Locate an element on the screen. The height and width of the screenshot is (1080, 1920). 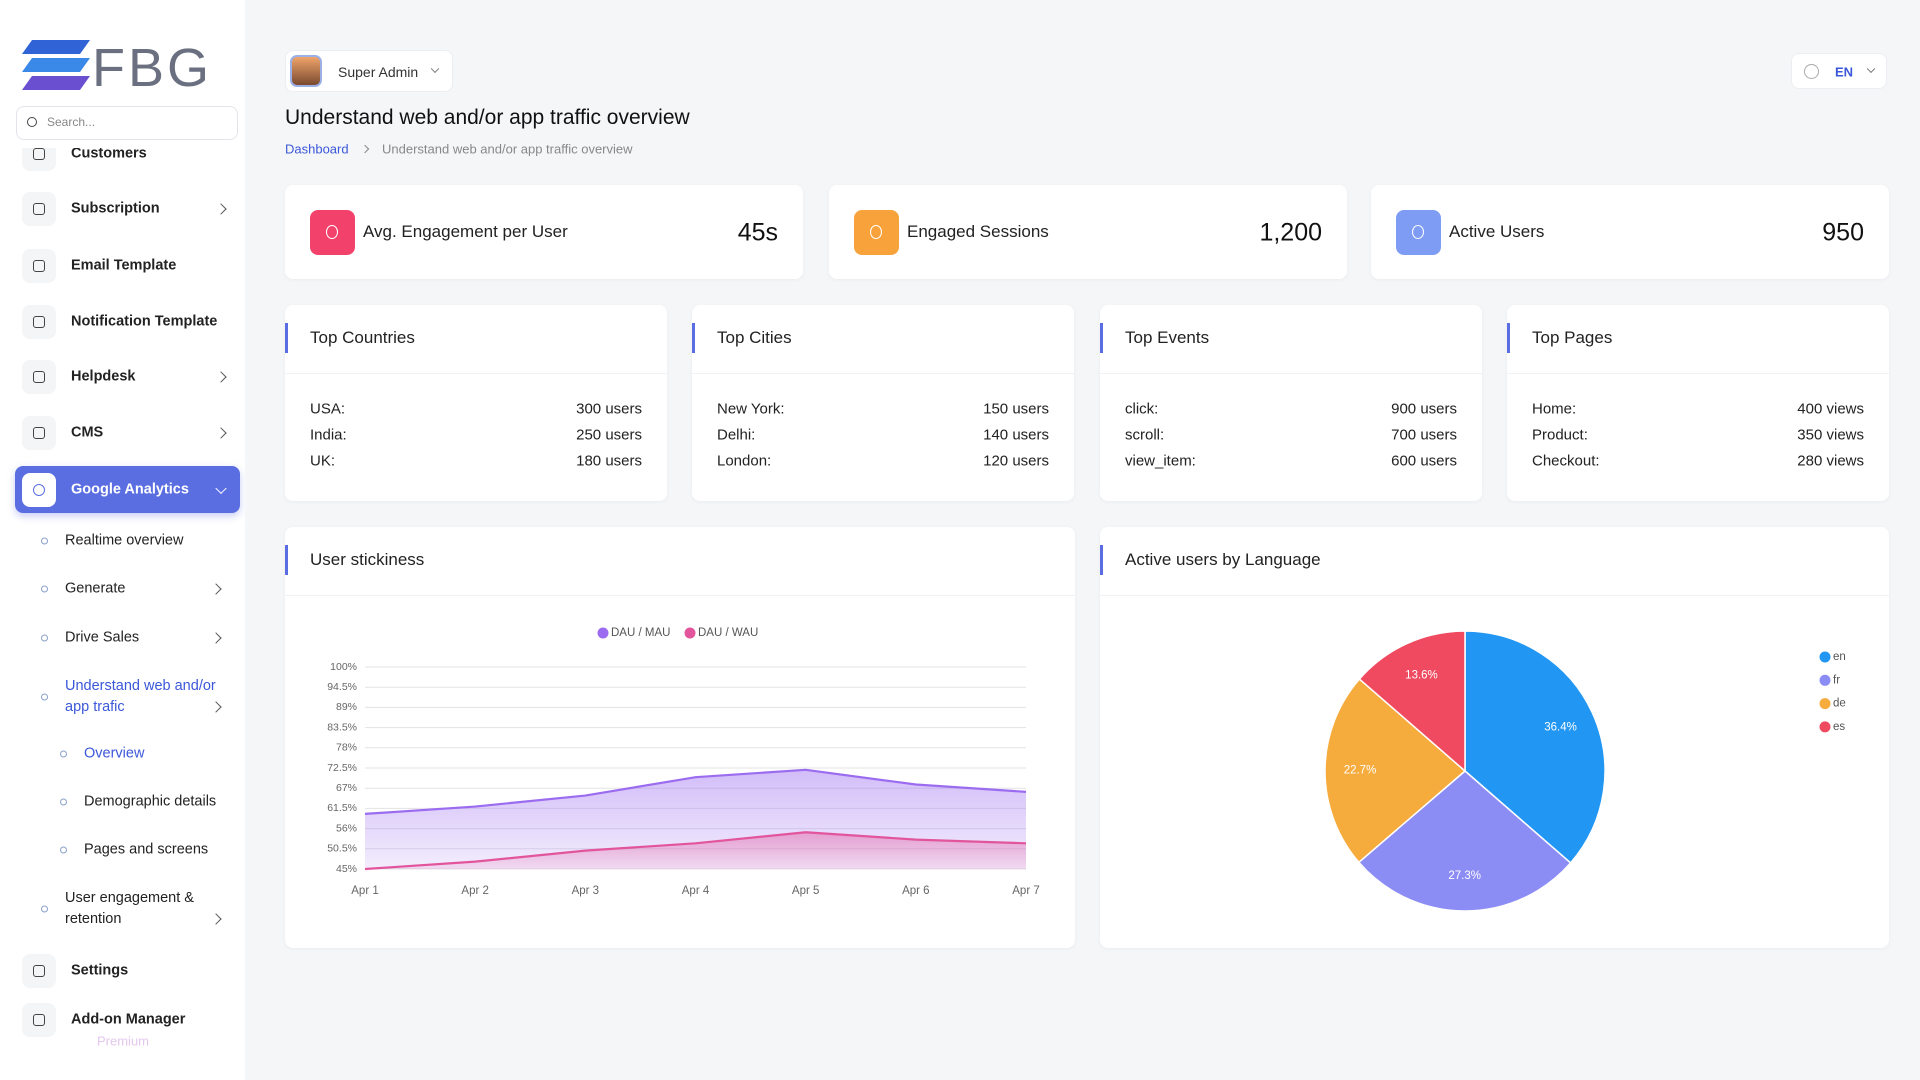
menu-label: Overview is located at coordinates (114, 753).